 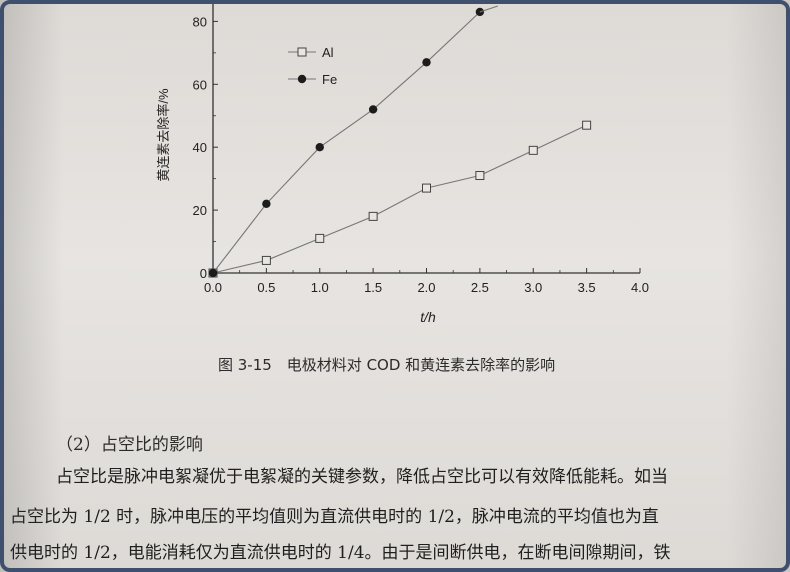 I want to click on x-tick-label: 3.0, so click(x=533, y=287).